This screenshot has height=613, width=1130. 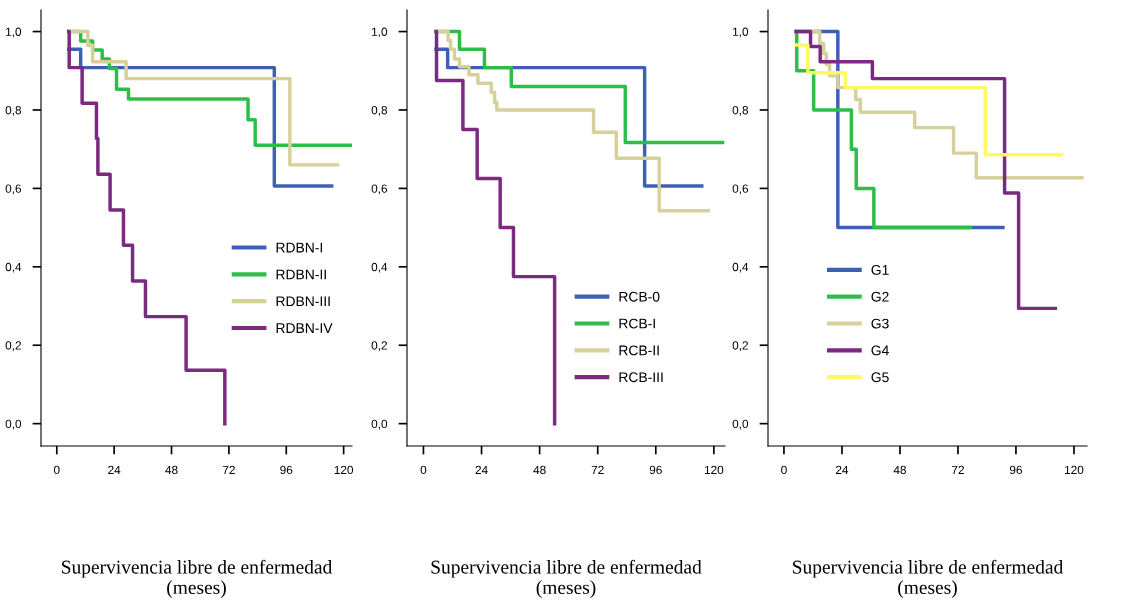 What do you see at coordinates (639, 350) in the screenshot?
I see `legend-label: RCB-II` at bounding box center [639, 350].